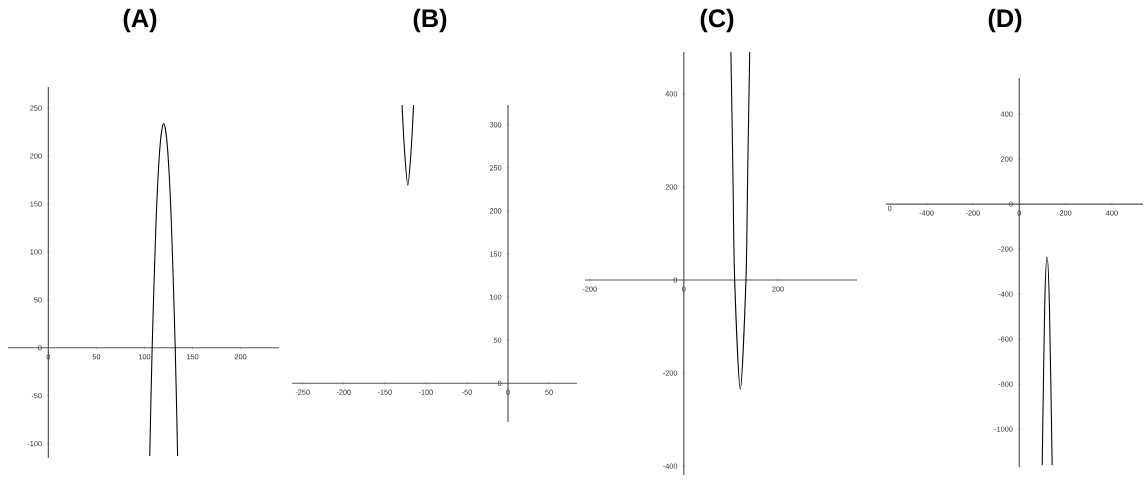 The image size is (1145, 489). What do you see at coordinates (1005, 20) in the screenshot?
I see `chart-title: (D)` at bounding box center [1005, 20].